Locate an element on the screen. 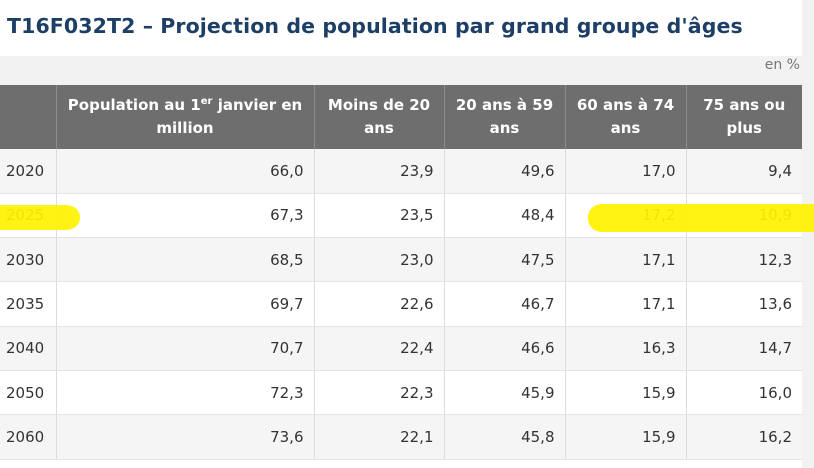  table-row: 2050 72,3 22,3 45,9 15,9 16,0 is located at coordinates (401, 393).